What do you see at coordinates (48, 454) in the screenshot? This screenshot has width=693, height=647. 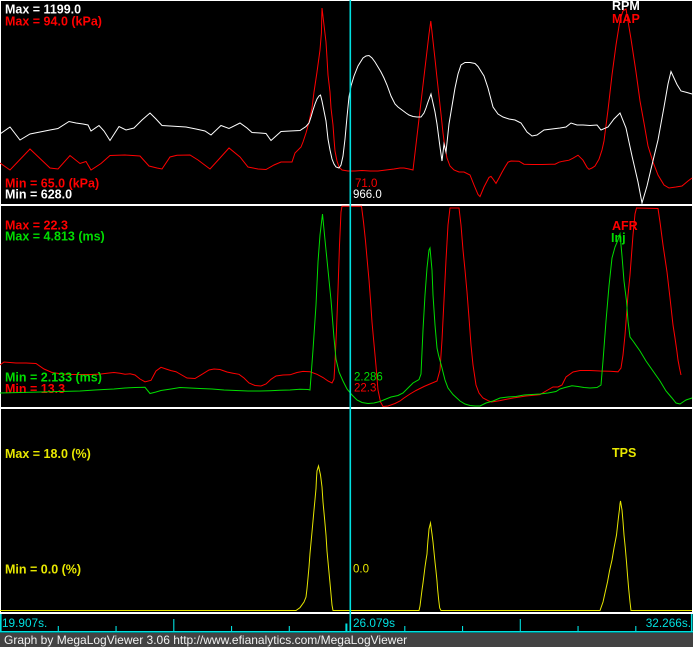 I see `svg-text: Max = 18.0 (%)` at bounding box center [48, 454].